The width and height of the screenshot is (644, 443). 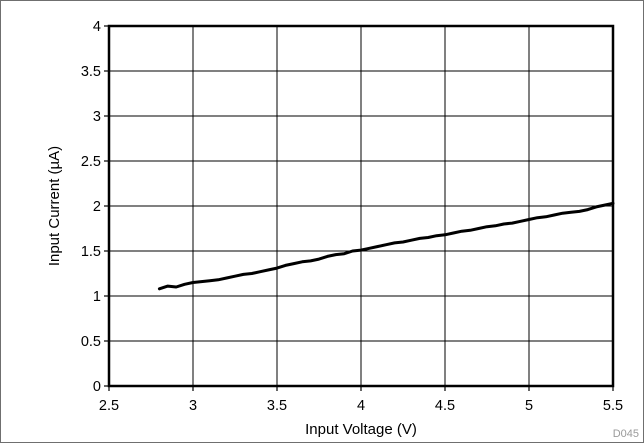 What do you see at coordinates (361, 406) in the screenshot?
I see `x-tick-label: 4` at bounding box center [361, 406].